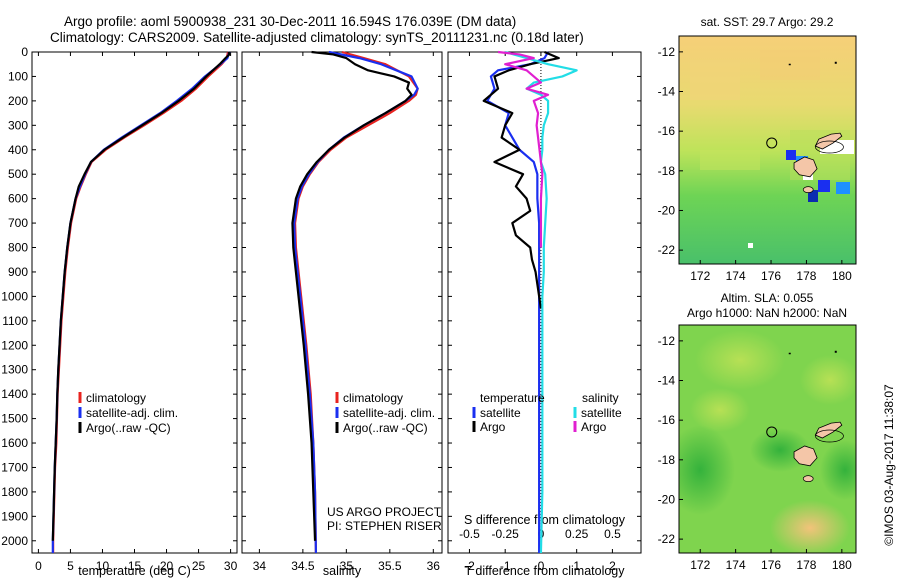  Describe the element at coordinates (14, 296) in the screenshot. I see `depth-tick-label: 1000` at that location.